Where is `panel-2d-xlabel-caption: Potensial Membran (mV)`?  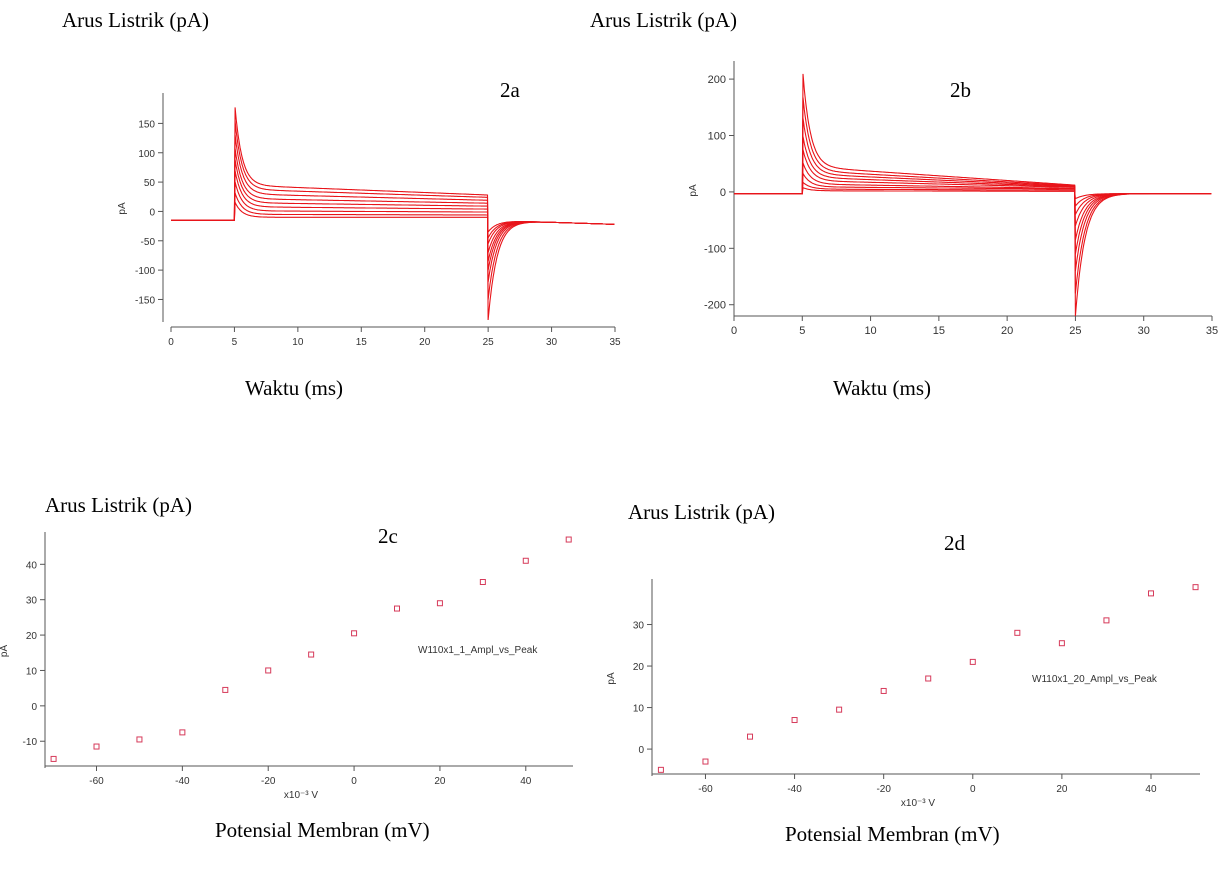 panel-2d-xlabel-caption: Potensial Membran (mV) is located at coordinates (892, 834).